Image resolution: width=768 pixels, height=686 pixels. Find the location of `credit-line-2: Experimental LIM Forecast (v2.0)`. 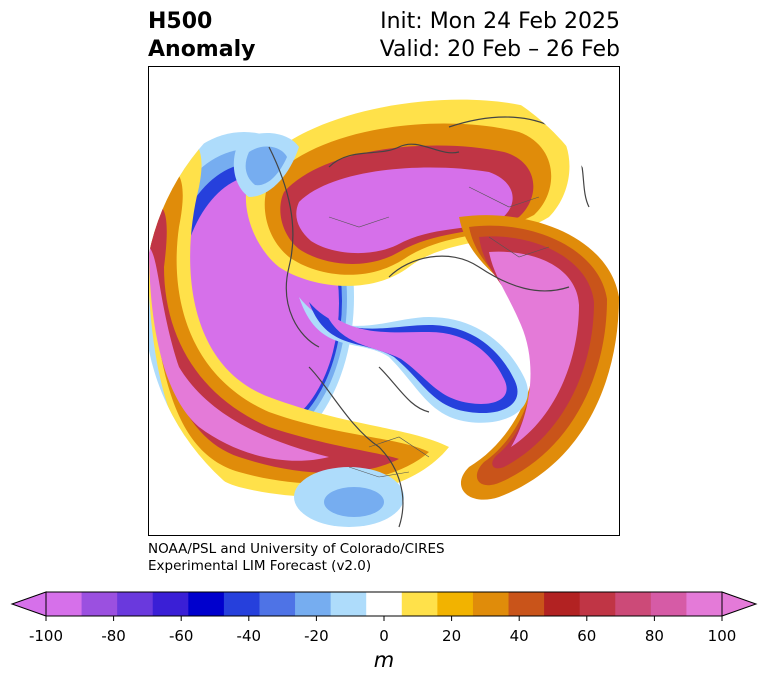

credit-line-2: Experimental LIM Forecast (v2.0) is located at coordinates (260, 566).